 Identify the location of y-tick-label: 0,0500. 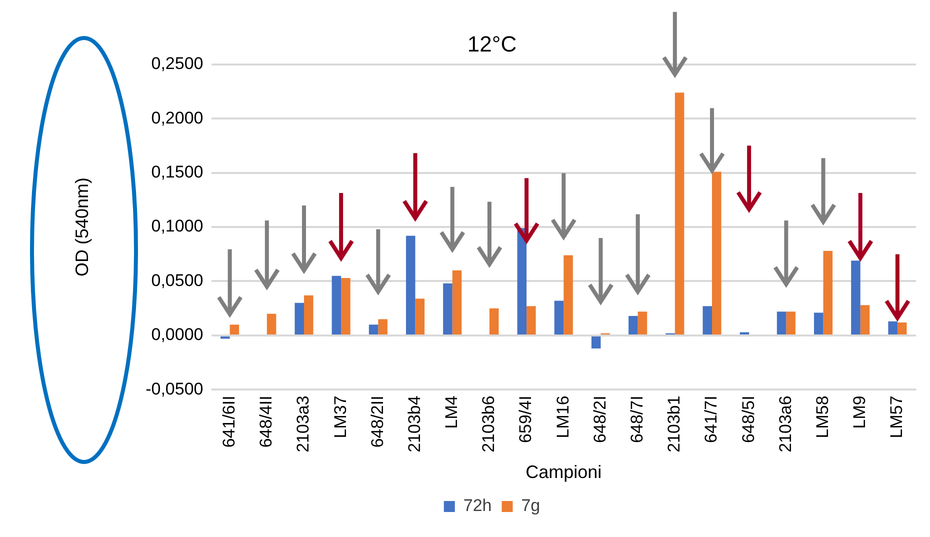
(177, 280).